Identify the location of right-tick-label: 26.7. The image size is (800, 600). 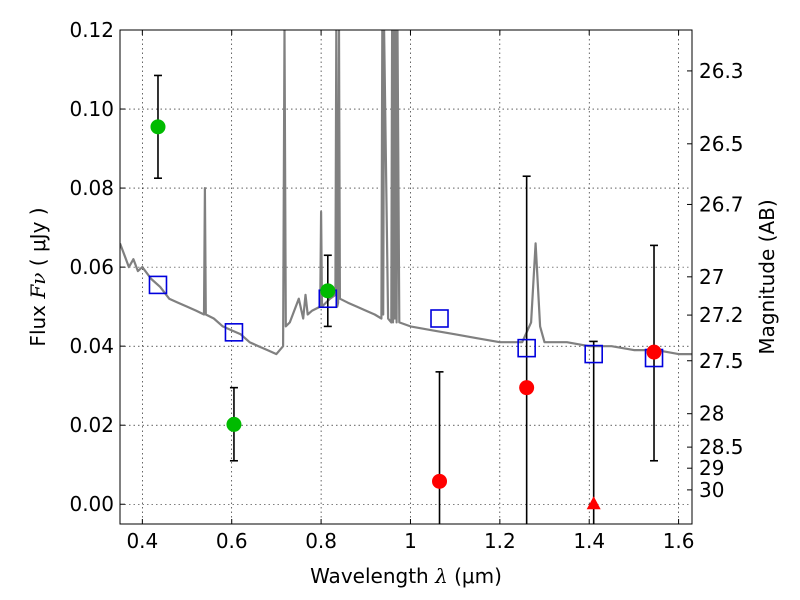
(721, 204).